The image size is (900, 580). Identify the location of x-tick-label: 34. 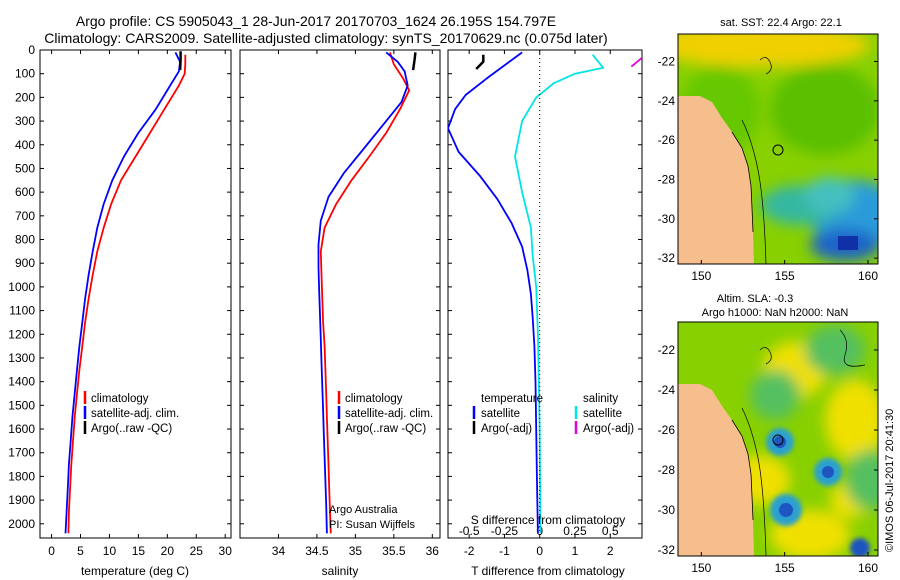
(279, 551).